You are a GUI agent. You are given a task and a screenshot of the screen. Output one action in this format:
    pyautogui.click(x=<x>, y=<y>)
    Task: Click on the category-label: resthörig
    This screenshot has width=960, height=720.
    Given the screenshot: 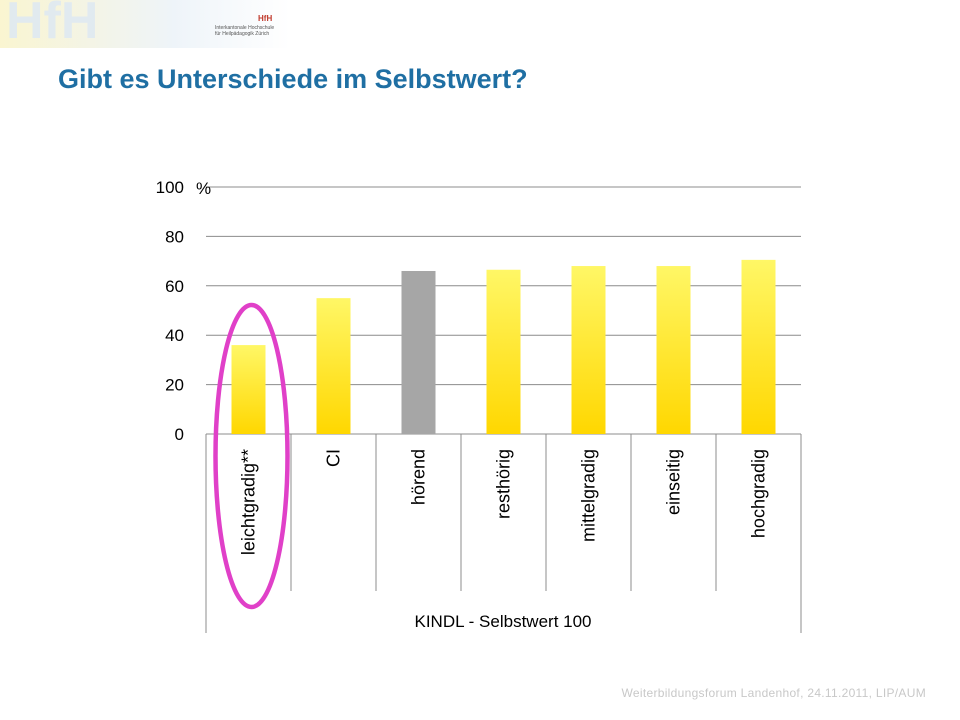 What is the action you would take?
    pyautogui.click(x=504, y=484)
    